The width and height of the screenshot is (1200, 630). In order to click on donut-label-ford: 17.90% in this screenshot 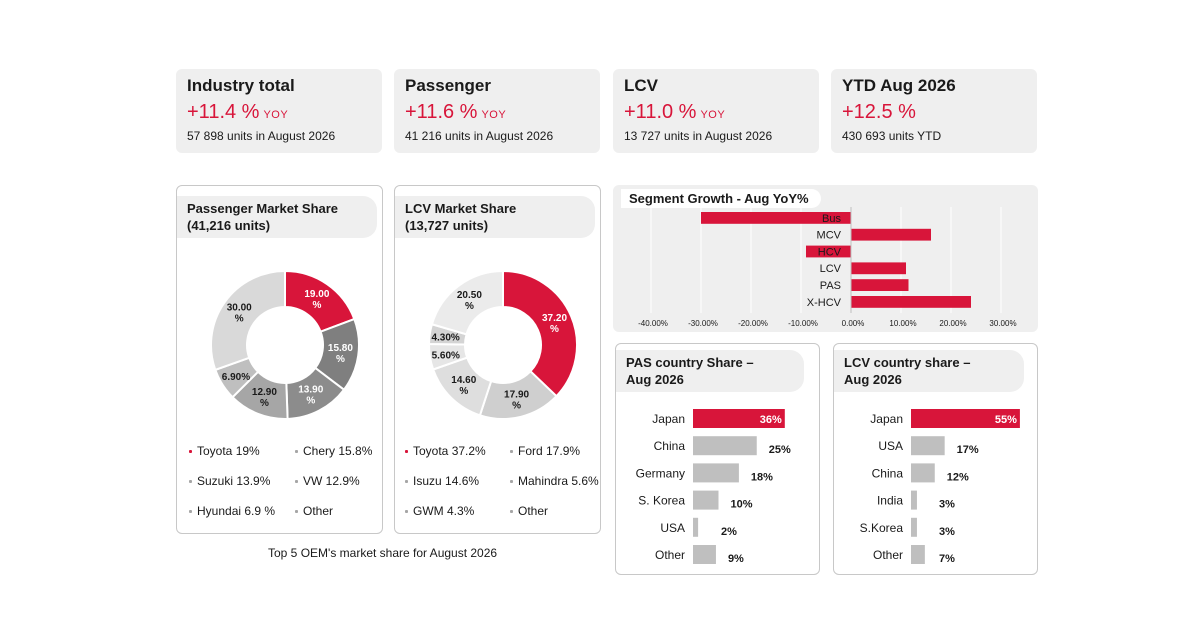, I will do `click(516, 400)`.